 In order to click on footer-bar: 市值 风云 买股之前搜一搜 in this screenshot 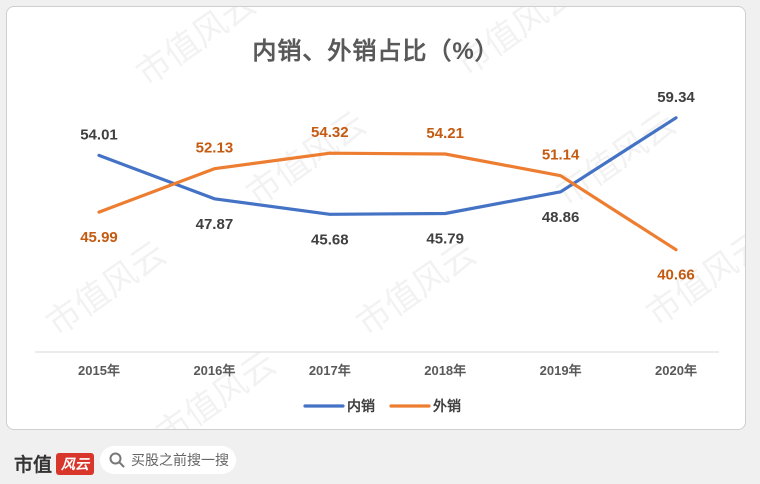, I will do `click(380, 457)`.